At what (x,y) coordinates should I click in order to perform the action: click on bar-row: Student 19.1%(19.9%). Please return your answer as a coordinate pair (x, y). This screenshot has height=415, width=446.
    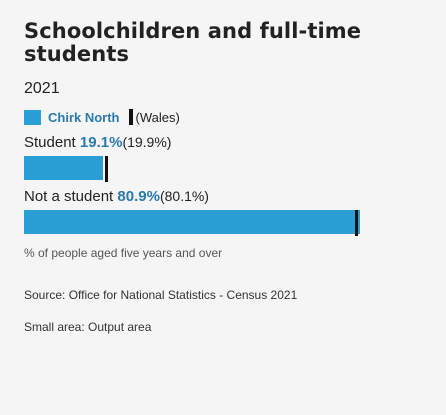
    Looking at the image, I should click on (234, 158).